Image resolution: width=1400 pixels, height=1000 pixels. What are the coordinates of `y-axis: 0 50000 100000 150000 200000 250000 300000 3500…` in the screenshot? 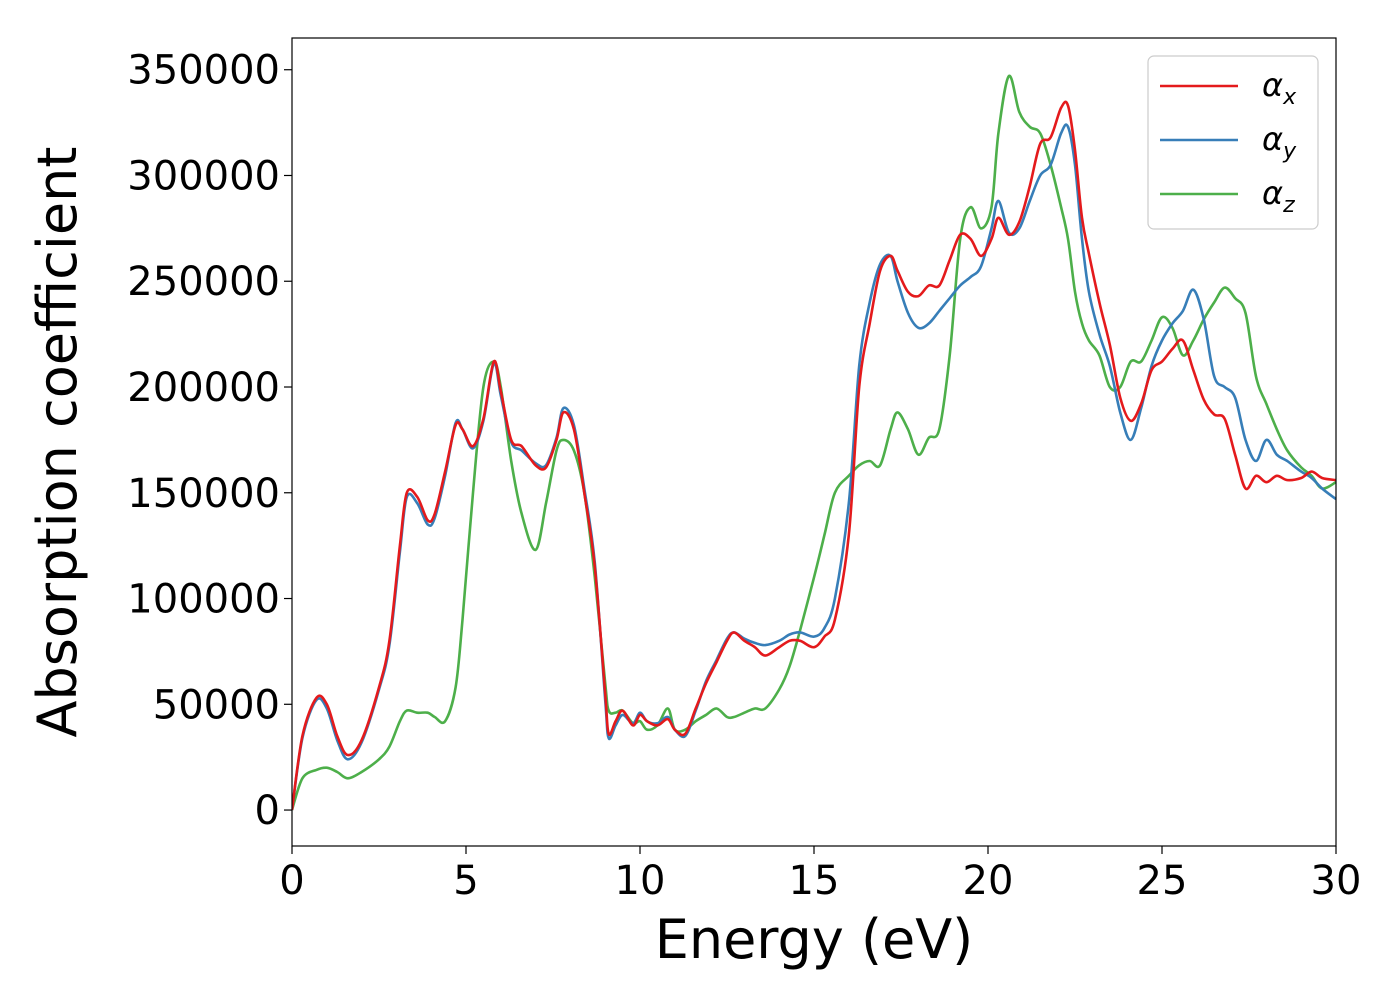 It's located at (209, 441).